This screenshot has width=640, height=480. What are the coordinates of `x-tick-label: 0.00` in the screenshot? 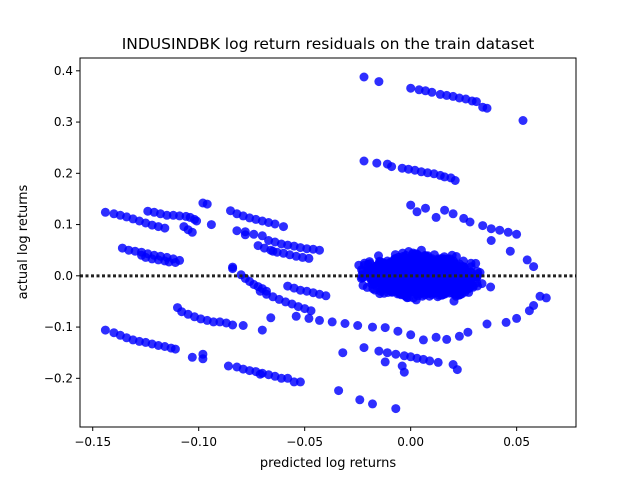 It's located at (410, 442).